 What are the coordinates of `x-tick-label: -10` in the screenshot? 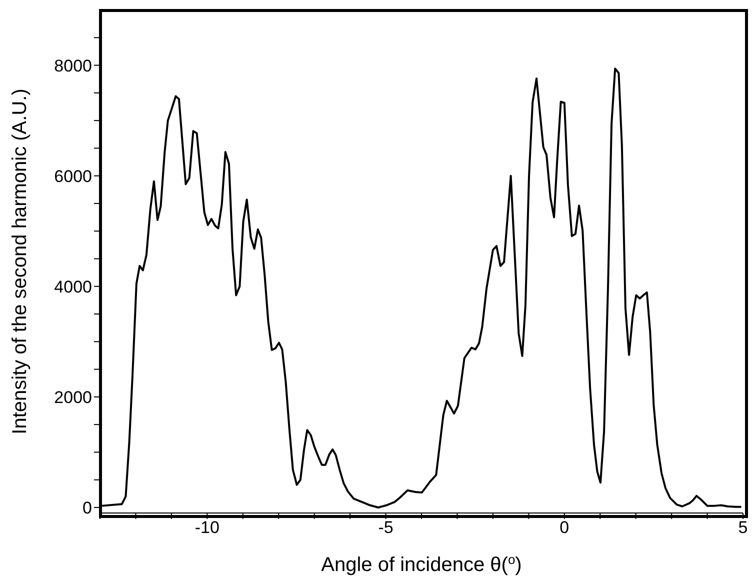 It's located at (207, 528).